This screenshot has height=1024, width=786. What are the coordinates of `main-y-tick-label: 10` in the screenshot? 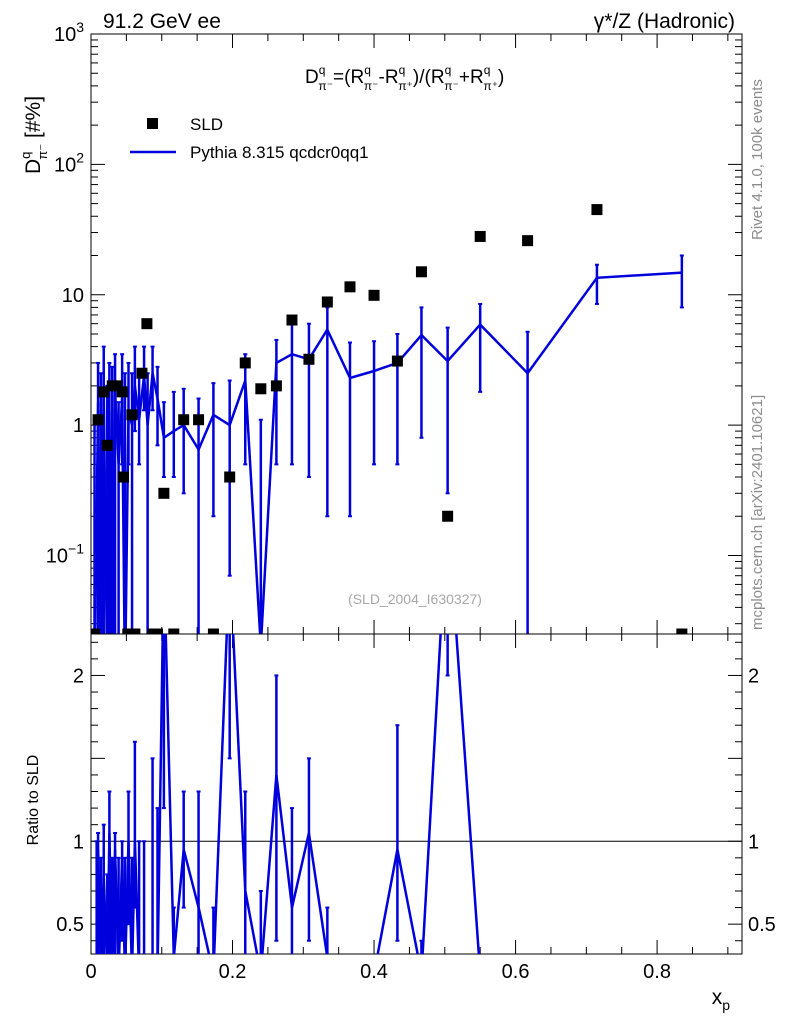 It's located at (73, 296).